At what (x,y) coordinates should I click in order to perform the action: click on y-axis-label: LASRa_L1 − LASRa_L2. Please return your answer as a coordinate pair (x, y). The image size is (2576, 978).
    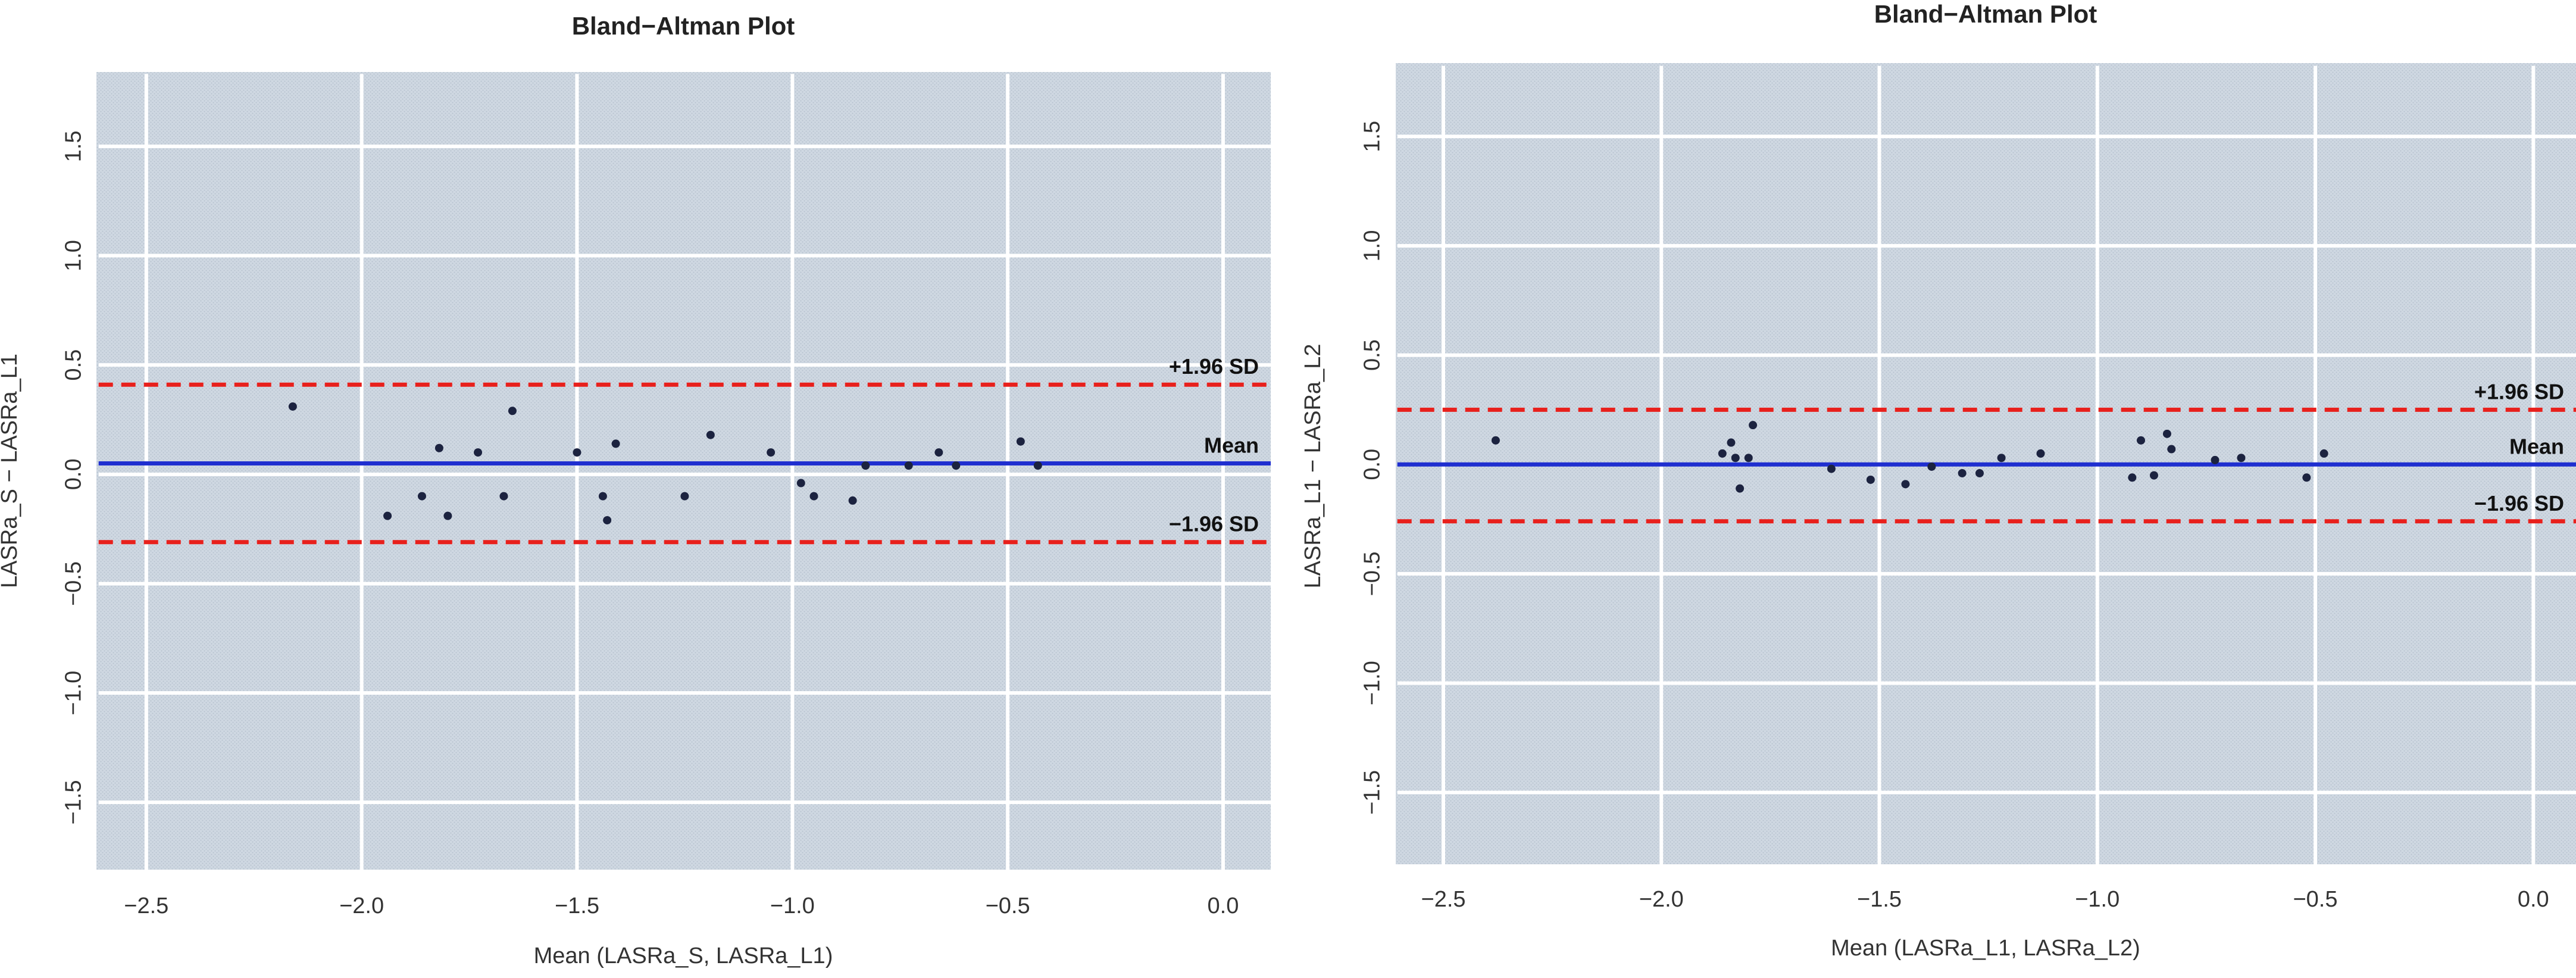
    Looking at the image, I should click on (1312, 466).